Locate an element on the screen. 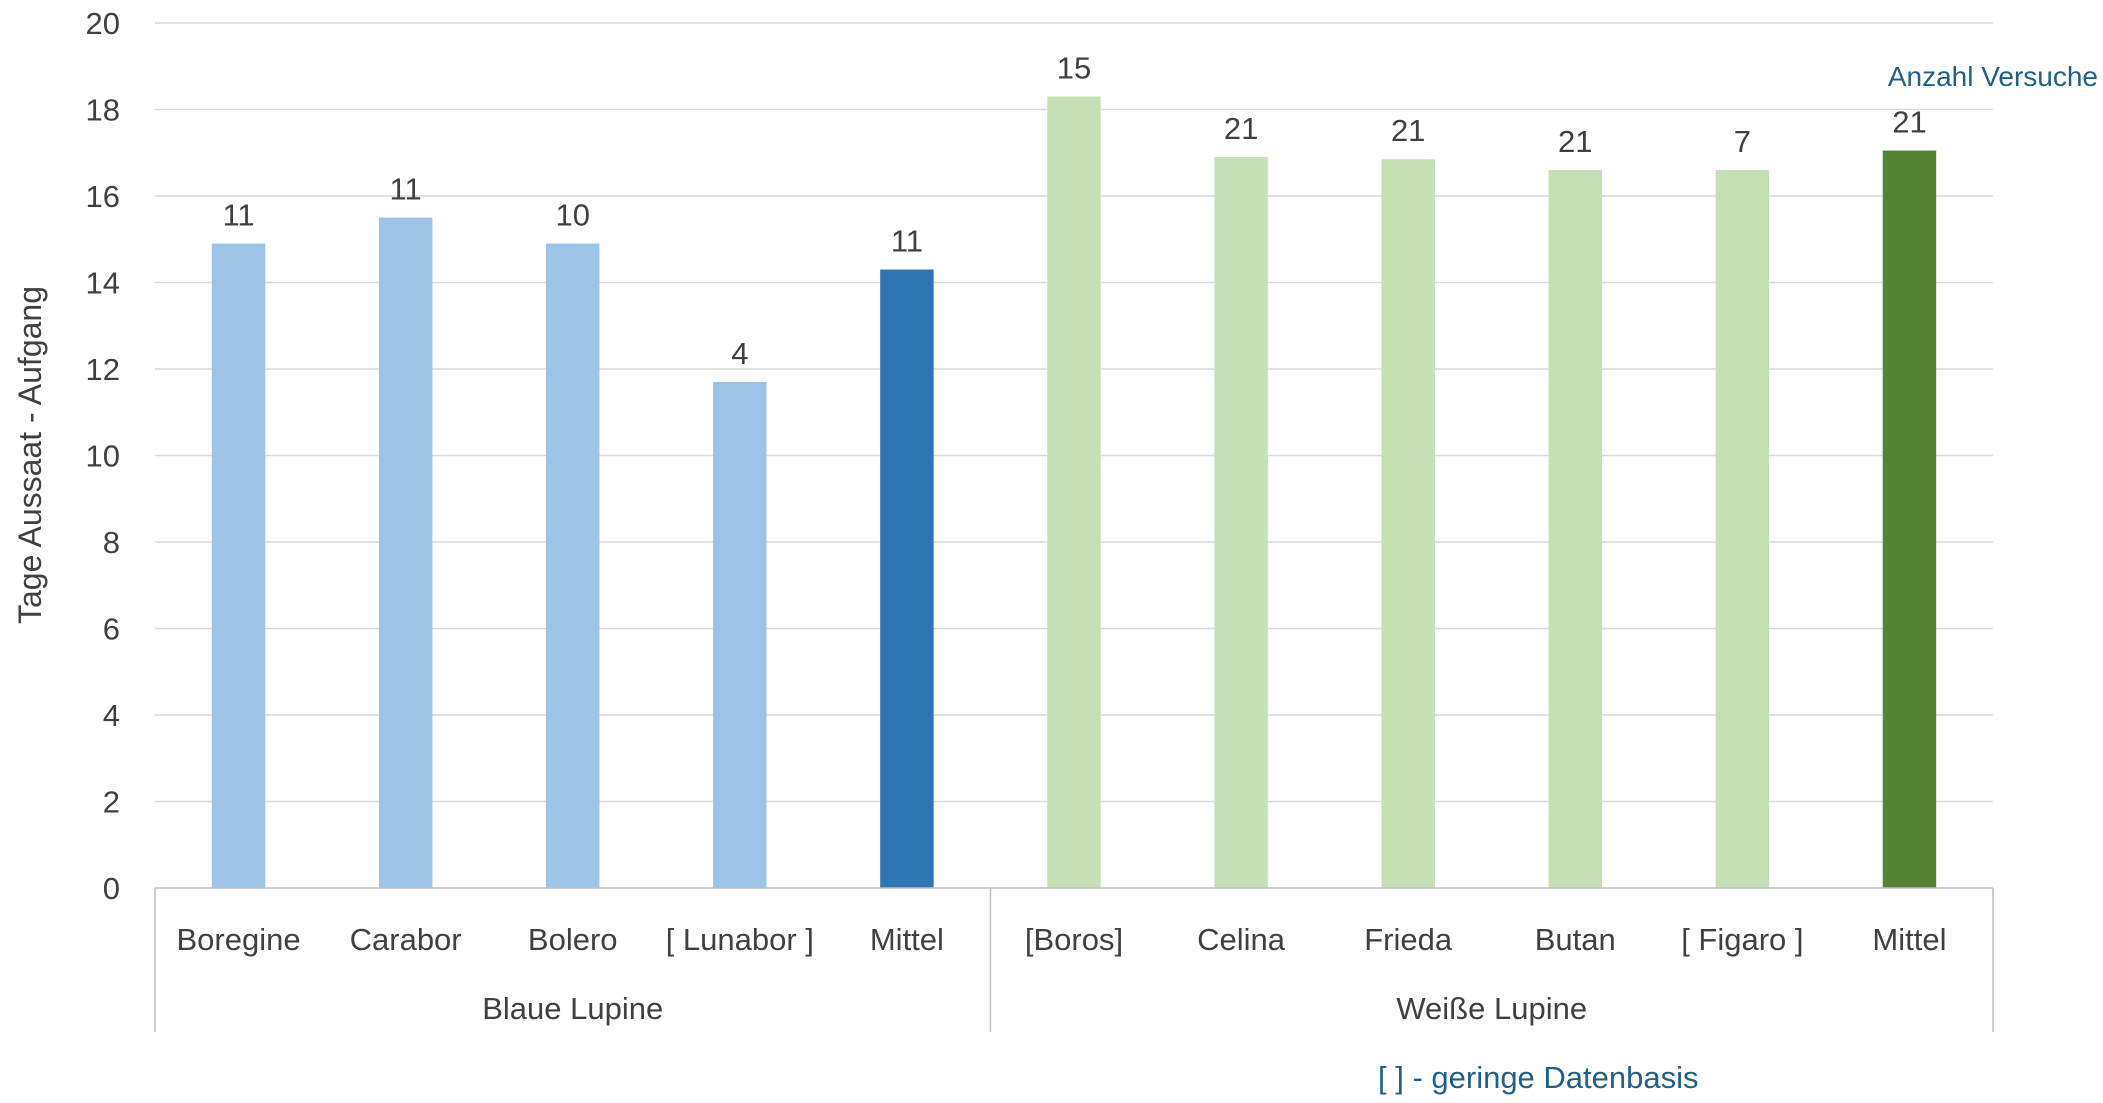 The image size is (2103, 1103). y-axis-title: Tage Aussaat - Aufgang is located at coordinates (30, 455).